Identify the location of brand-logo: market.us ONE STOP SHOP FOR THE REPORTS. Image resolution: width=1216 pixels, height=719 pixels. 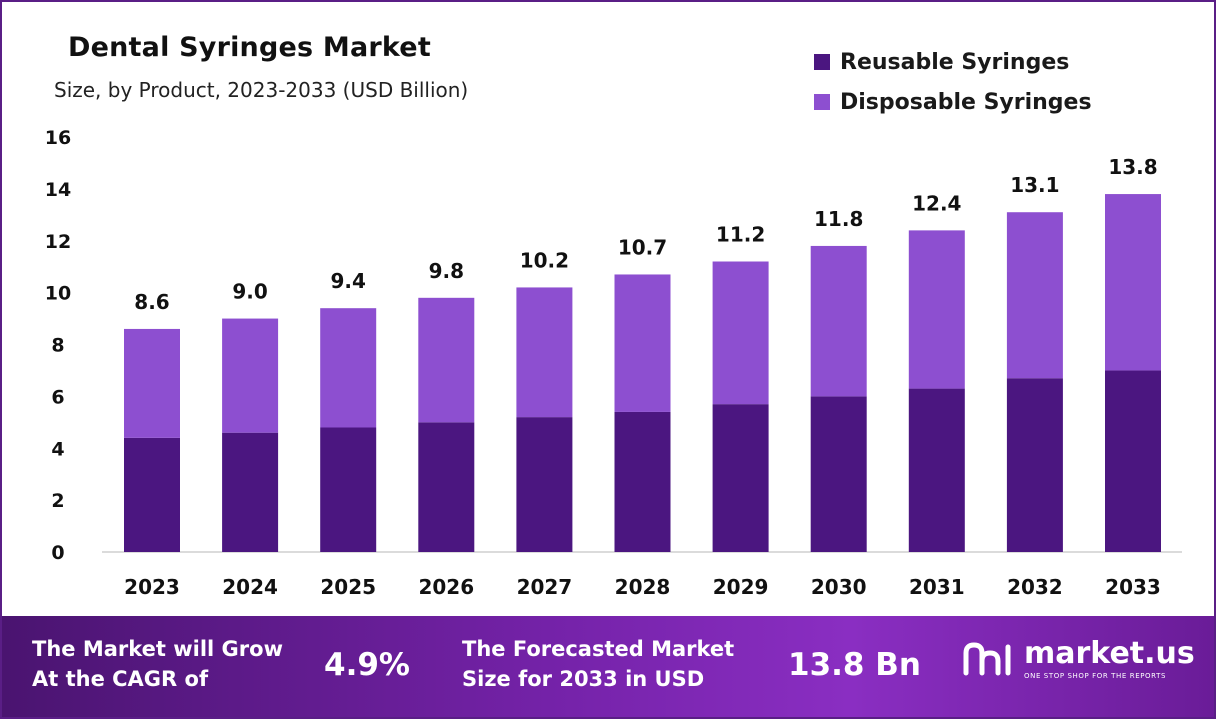
(1078, 659).